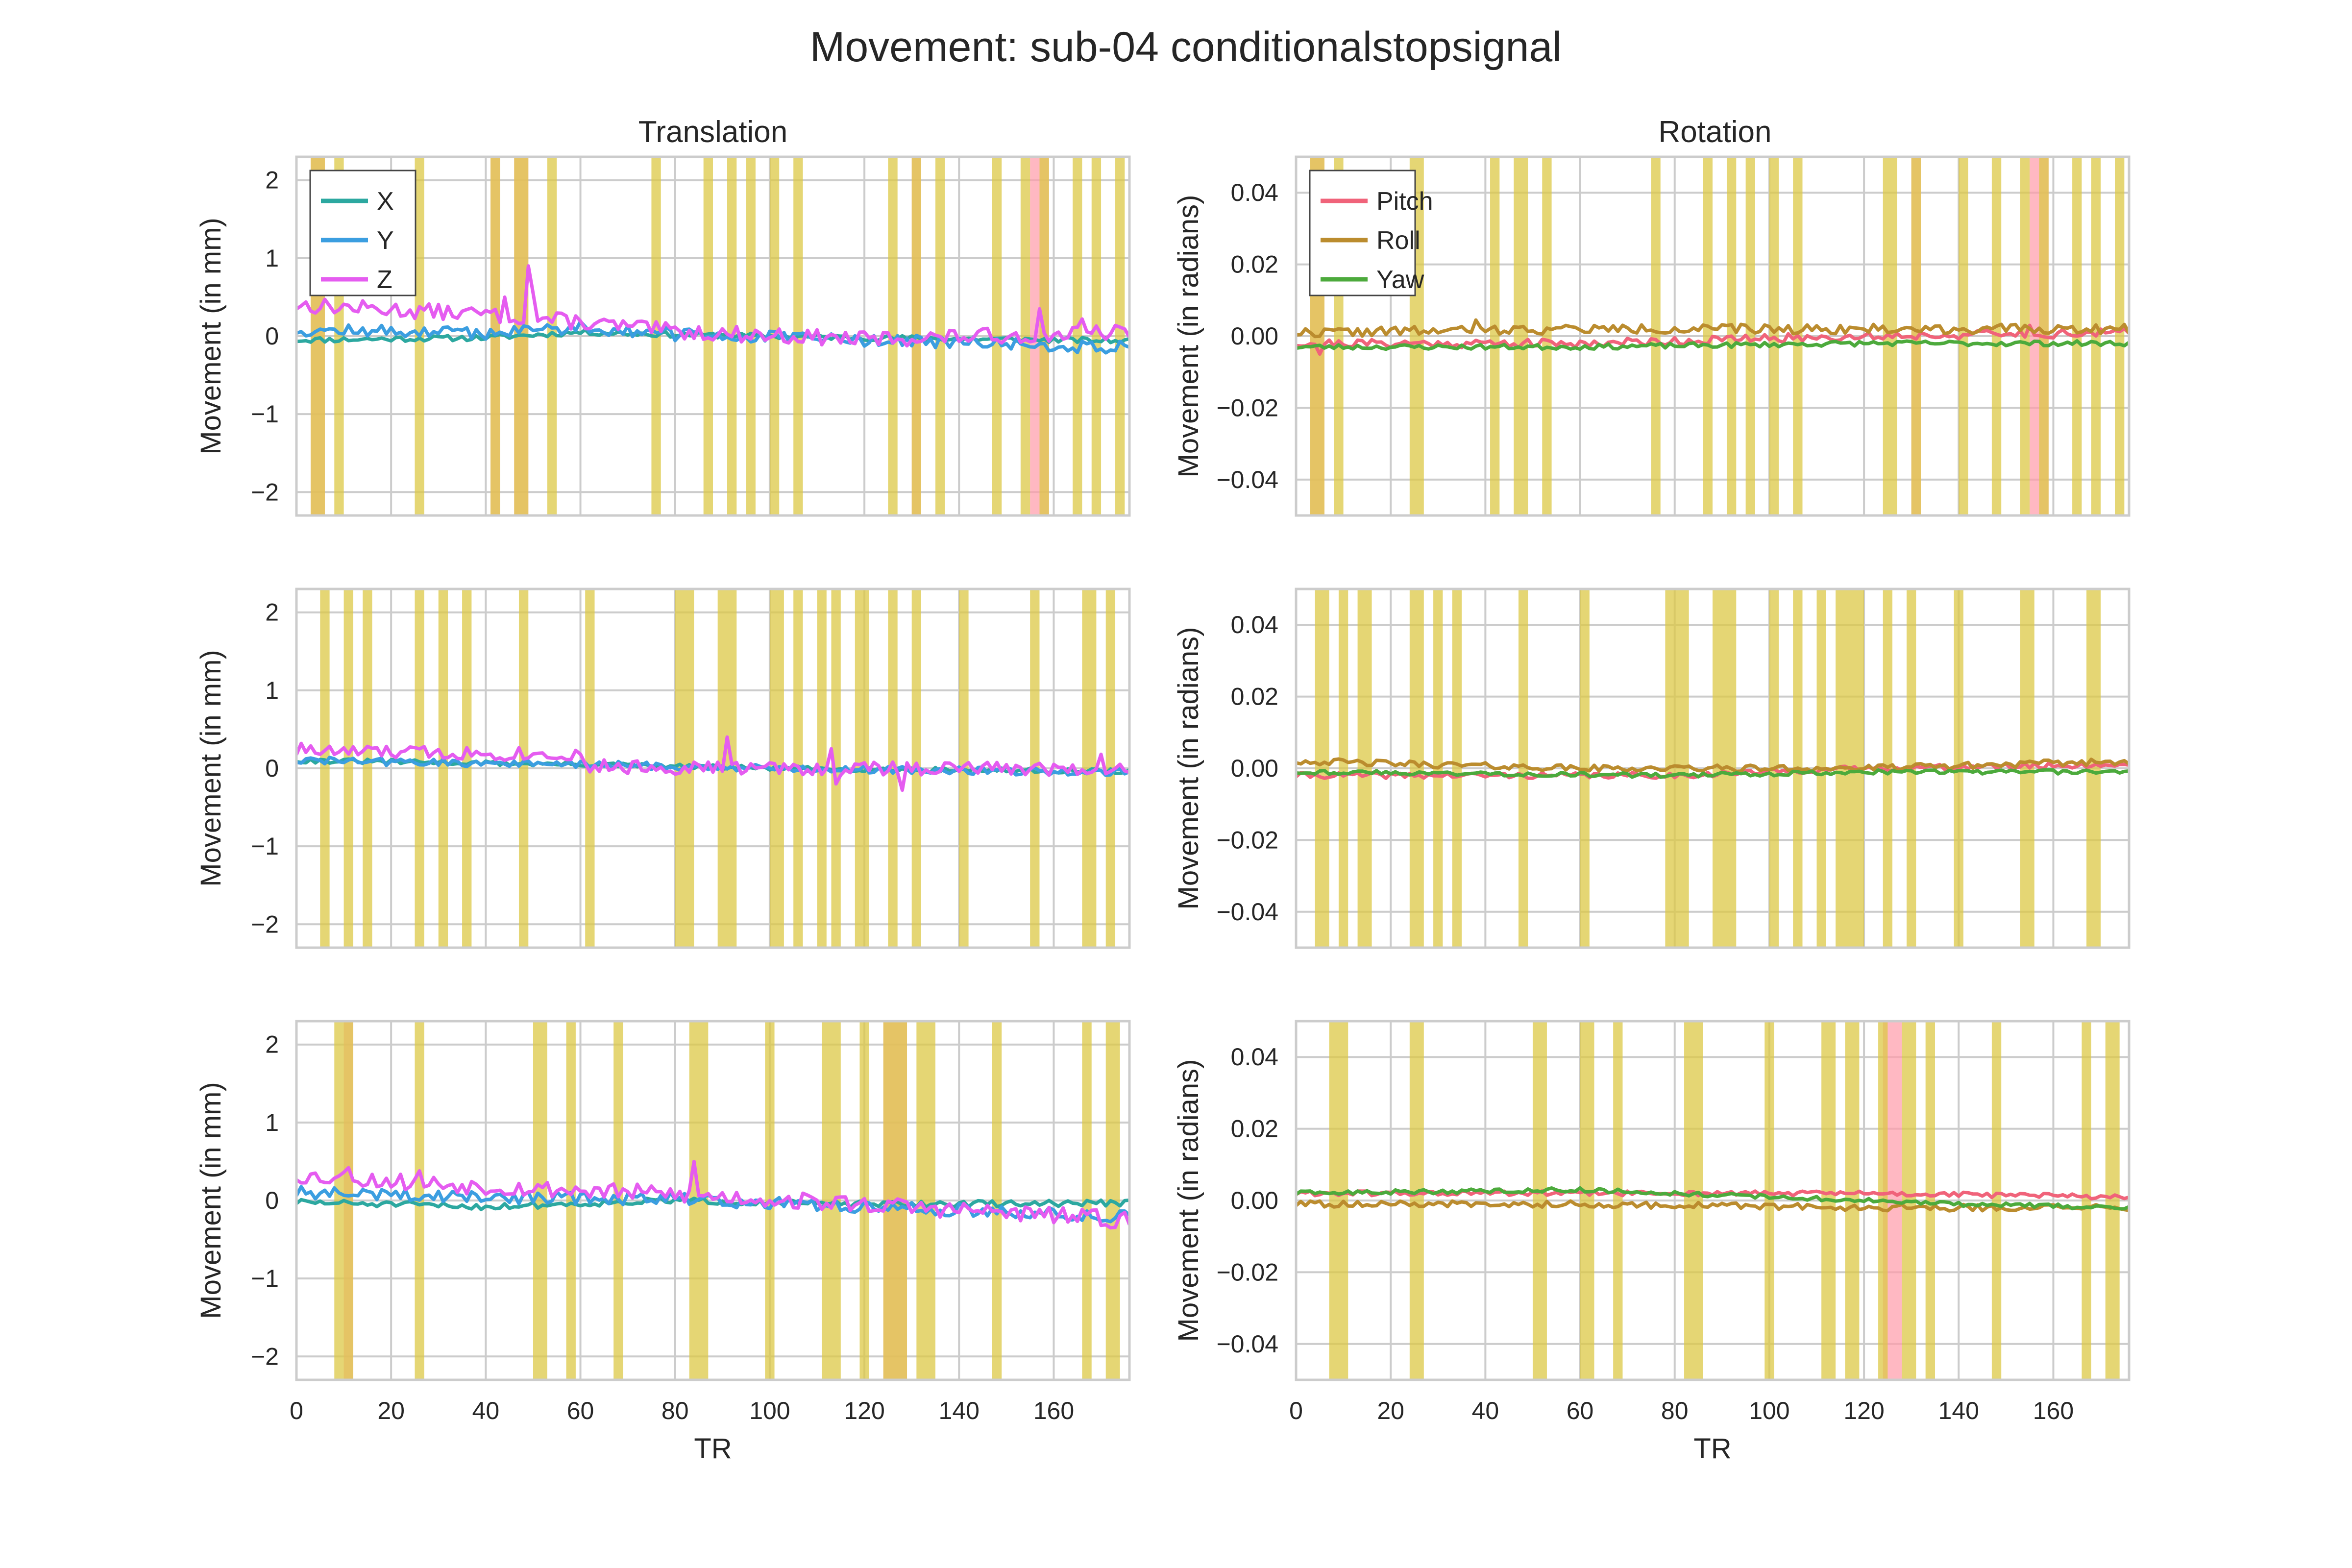 This screenshot has height=1568, width=2352. Describe the element at coordinates (1712, 1449) in the screenshot. I see `rot-run3-xlabel: TR` at that location.